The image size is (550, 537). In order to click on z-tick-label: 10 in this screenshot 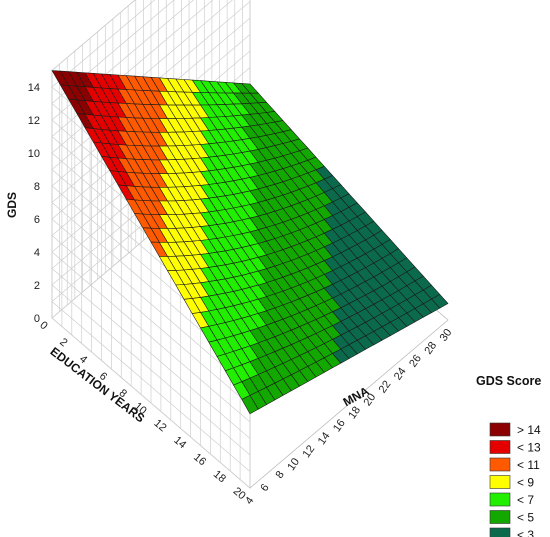, I will do `click(34, 154)`.